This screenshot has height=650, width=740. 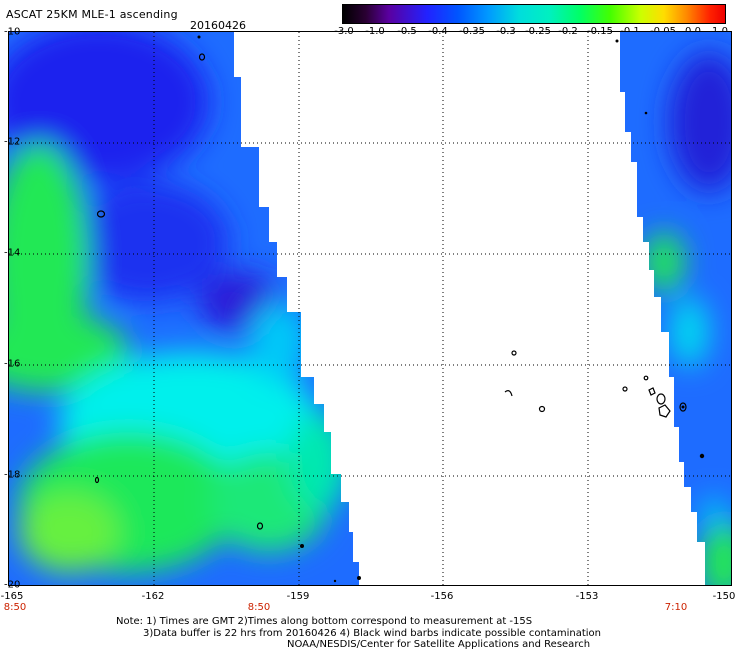 I want to click on map-date: 20160426, so click(x=218, y=25).